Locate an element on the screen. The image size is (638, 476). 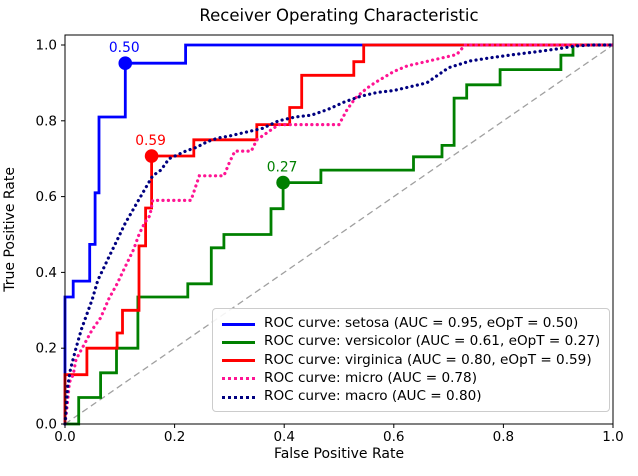
y-tick-label: 0.2 is located at coordinates (46, 349).